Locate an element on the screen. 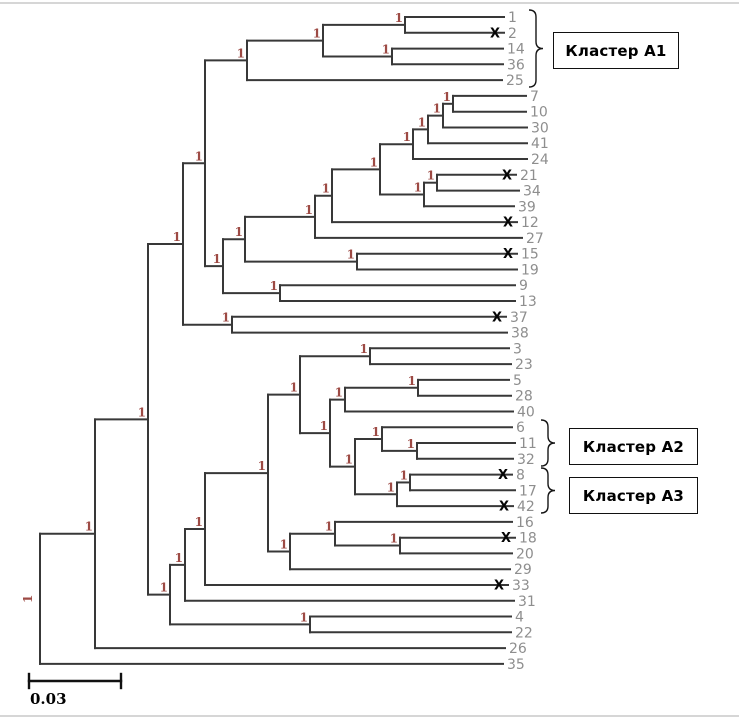 The width and height of the screenshot is (739, 720). leaf-label-39: 39 is located at coordinates (527, 207).